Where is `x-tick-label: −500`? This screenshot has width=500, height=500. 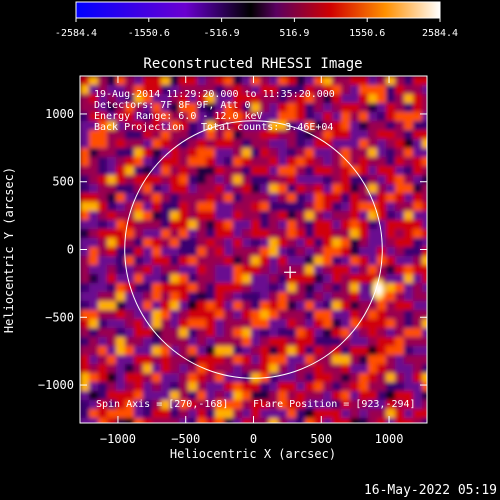
x-tick-label: −500 is located at coordinates (185, 439).